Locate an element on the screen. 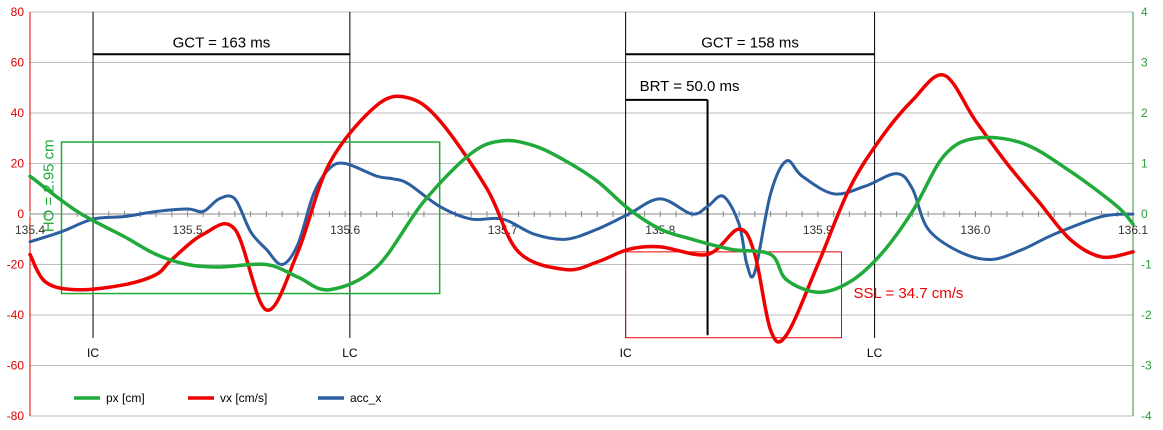 This screenshot has width=1163, height=430. y-tick-right: -2 is located at coordinates (1146, 315).